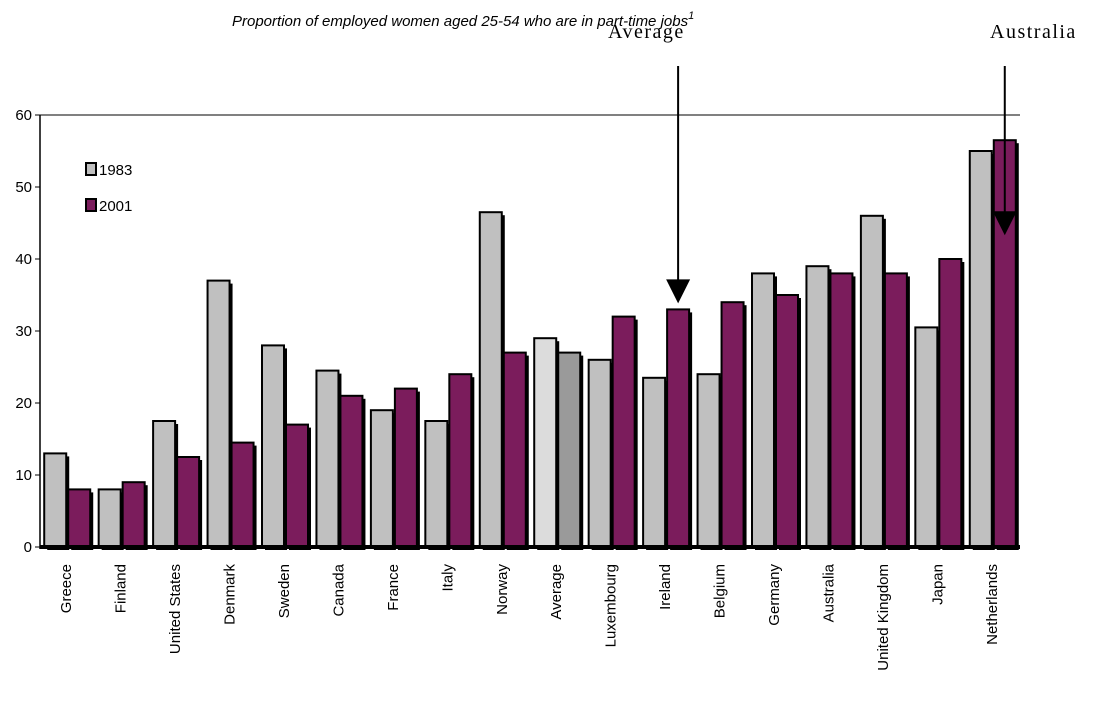 The height and width of the screenshot is (728, 1112). I want to click on x-tick-label-japan: Japan, so click(937, 584).